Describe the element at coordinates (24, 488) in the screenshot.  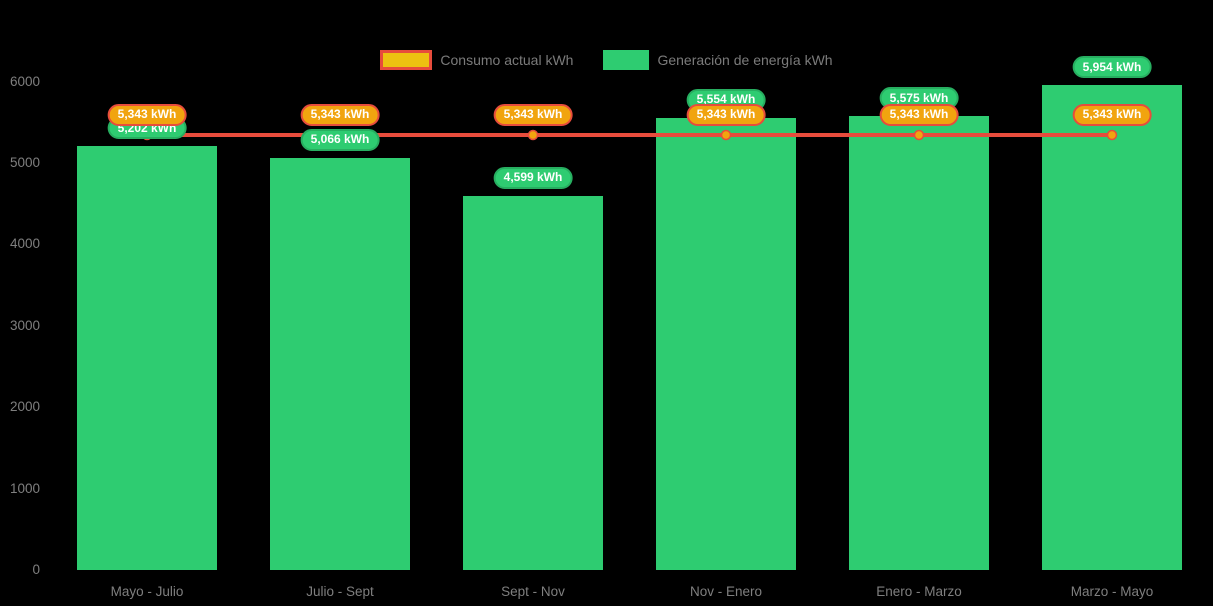
I see `y-axis-tick-label: 1000` at that location.